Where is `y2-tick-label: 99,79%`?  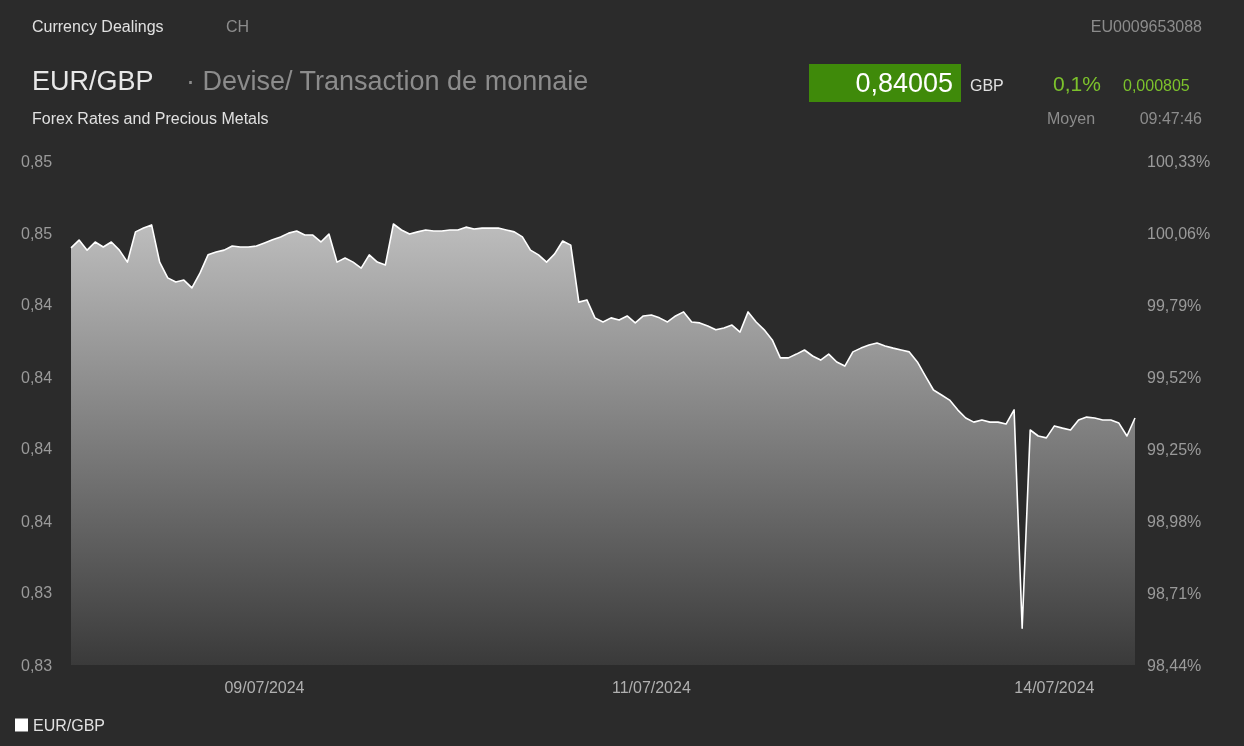 y2-tick-label: 99,79% is located at coordinates (1174, 305).